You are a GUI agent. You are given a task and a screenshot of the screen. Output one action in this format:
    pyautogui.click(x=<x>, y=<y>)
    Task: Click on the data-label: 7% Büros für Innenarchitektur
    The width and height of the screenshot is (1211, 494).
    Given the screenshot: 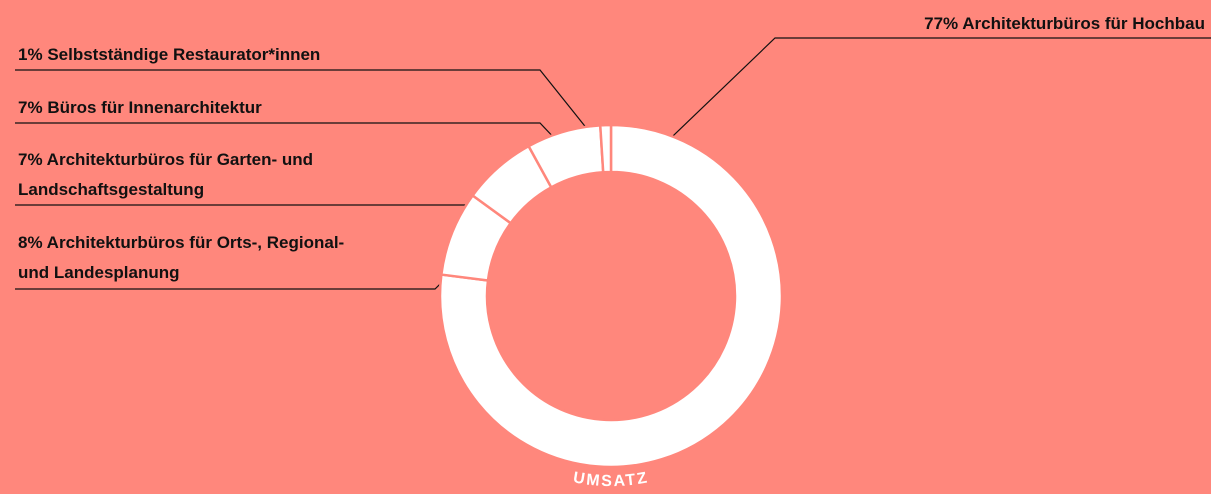 What is the action you would take?
    pyautogui.click(x=268, y=108)
    